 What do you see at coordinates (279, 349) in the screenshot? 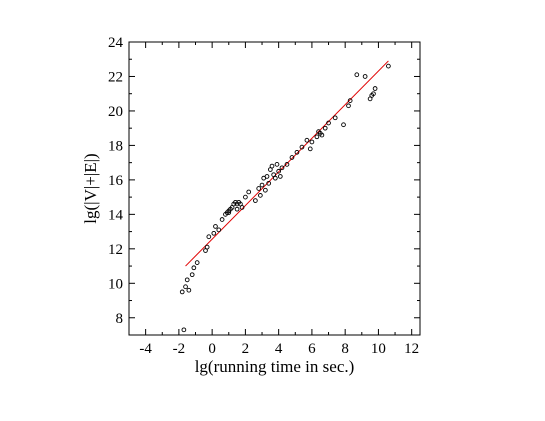
I see `x-tick-label: 4` at bounding box center [279, 349].